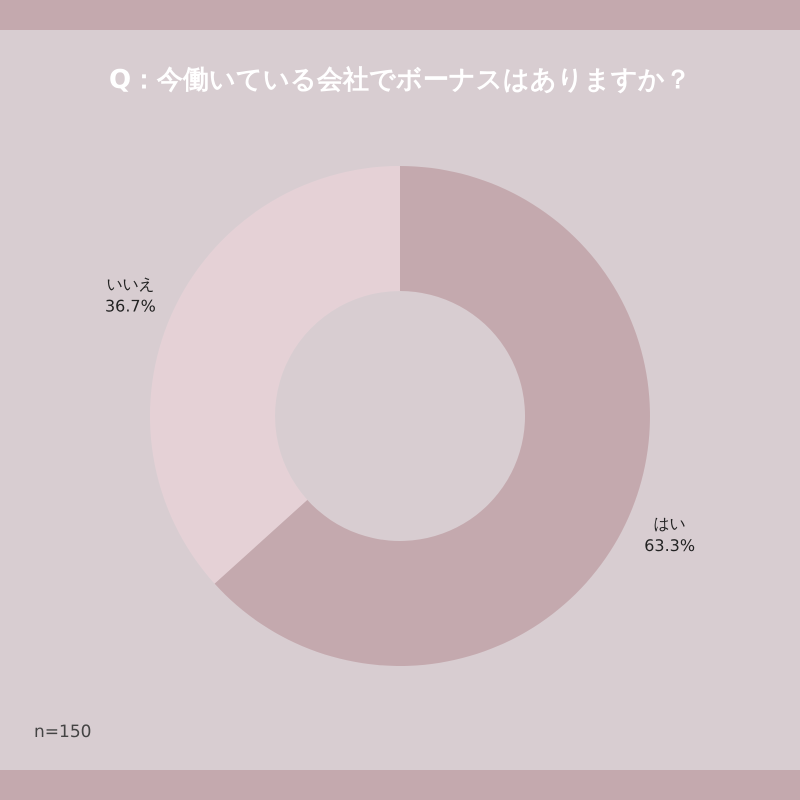 The height and width of the screenshot is (800, 800). I want to click on text: n=150, so click(63, 732).